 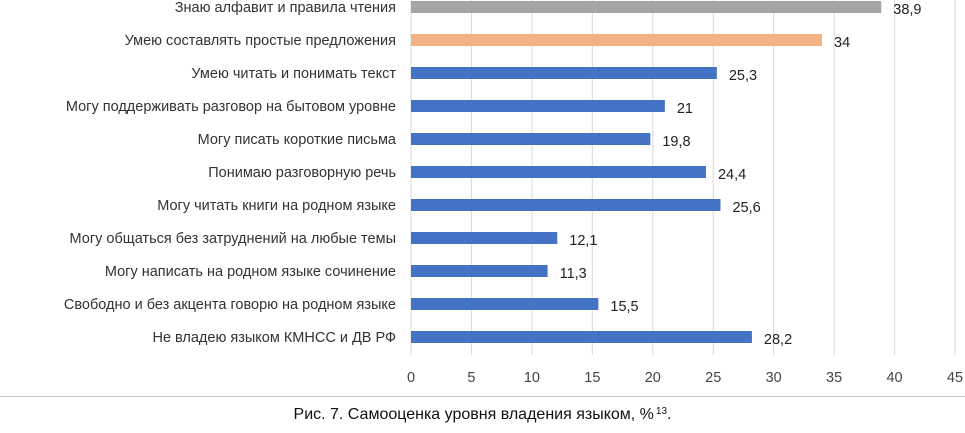 What do you see at coordinates (894, 378) in the screenshot?
I see `x-tick-label: 40` at bounding box center [894, 378].